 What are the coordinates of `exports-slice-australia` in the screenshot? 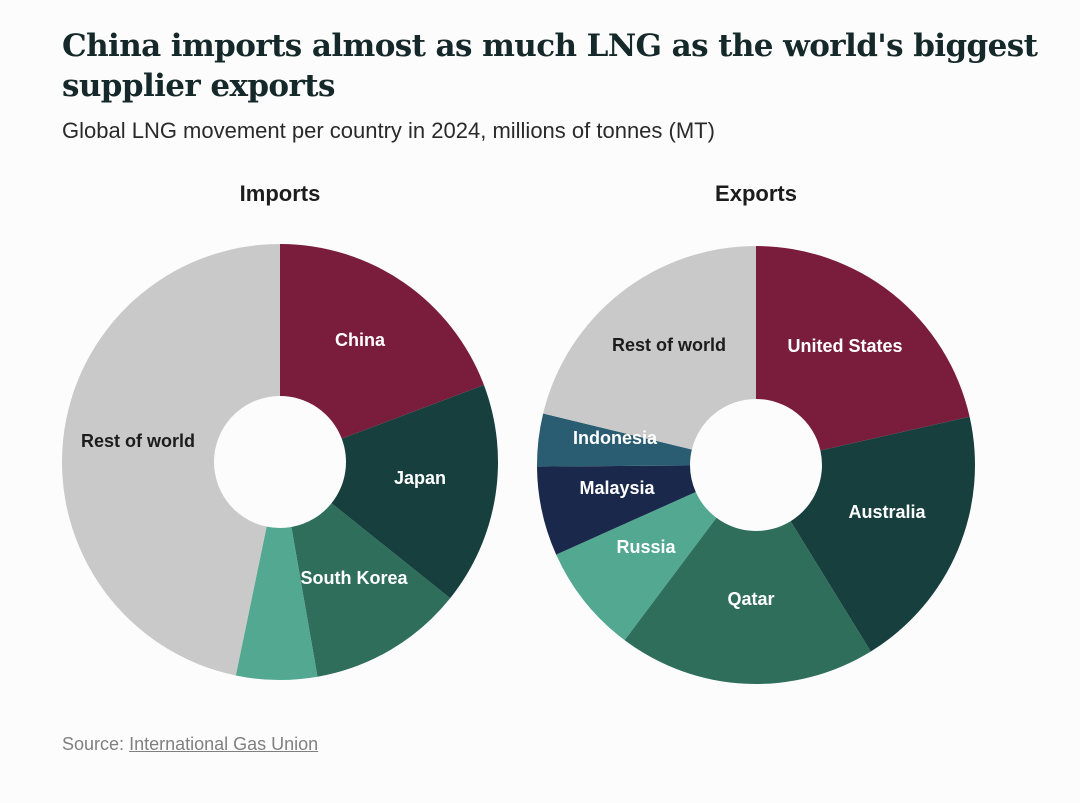 It's located at (883, 534).